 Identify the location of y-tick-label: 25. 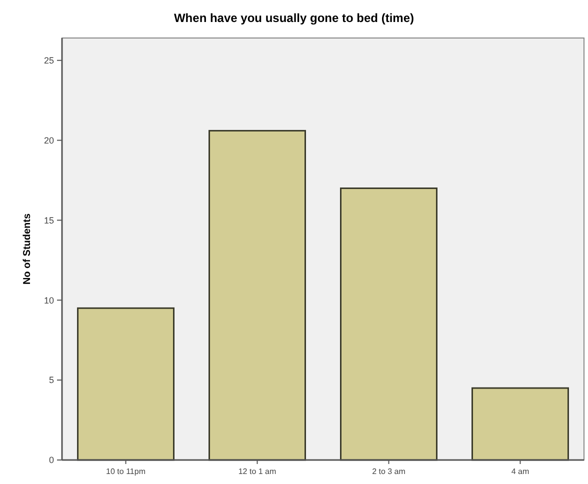
(49, 61).